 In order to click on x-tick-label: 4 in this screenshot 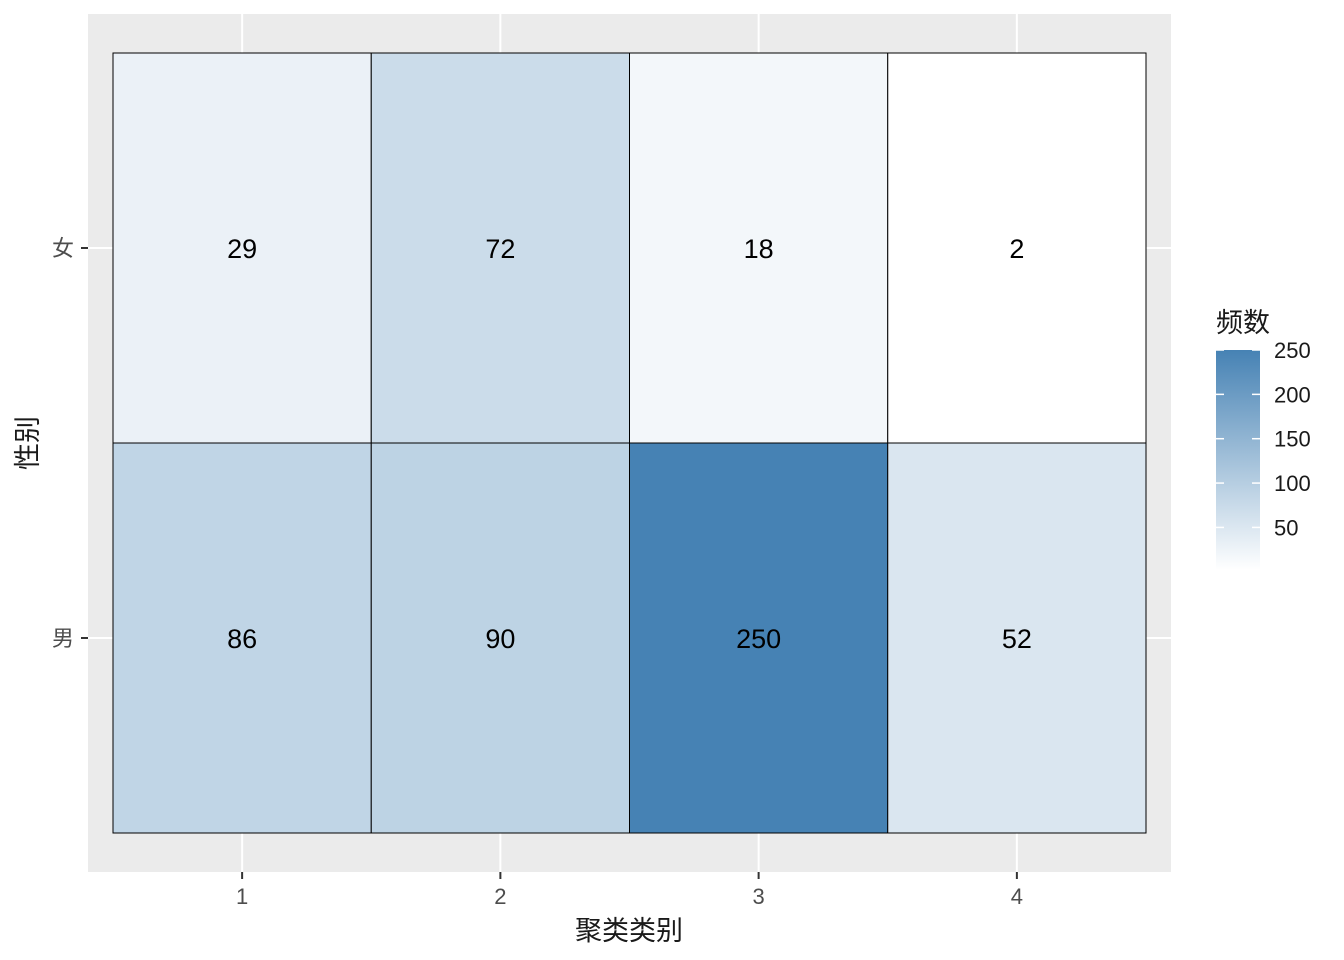, I will do `click(1017, 896)`.